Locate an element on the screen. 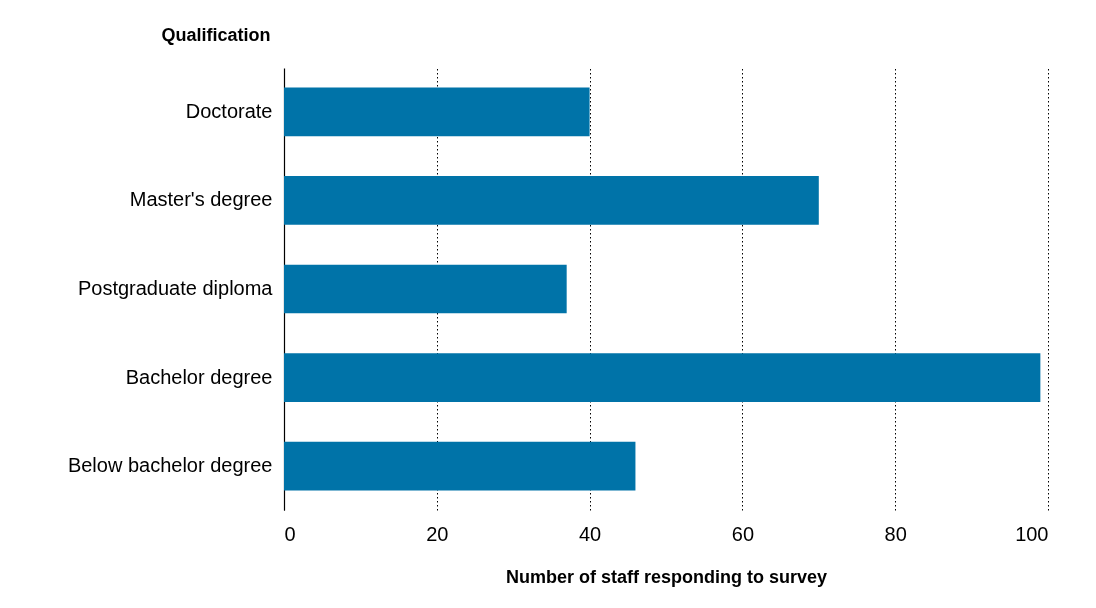 The width and height of the screenshot is (1096, 608). x-tick-label: 0 is located at coordinates (290, 533).